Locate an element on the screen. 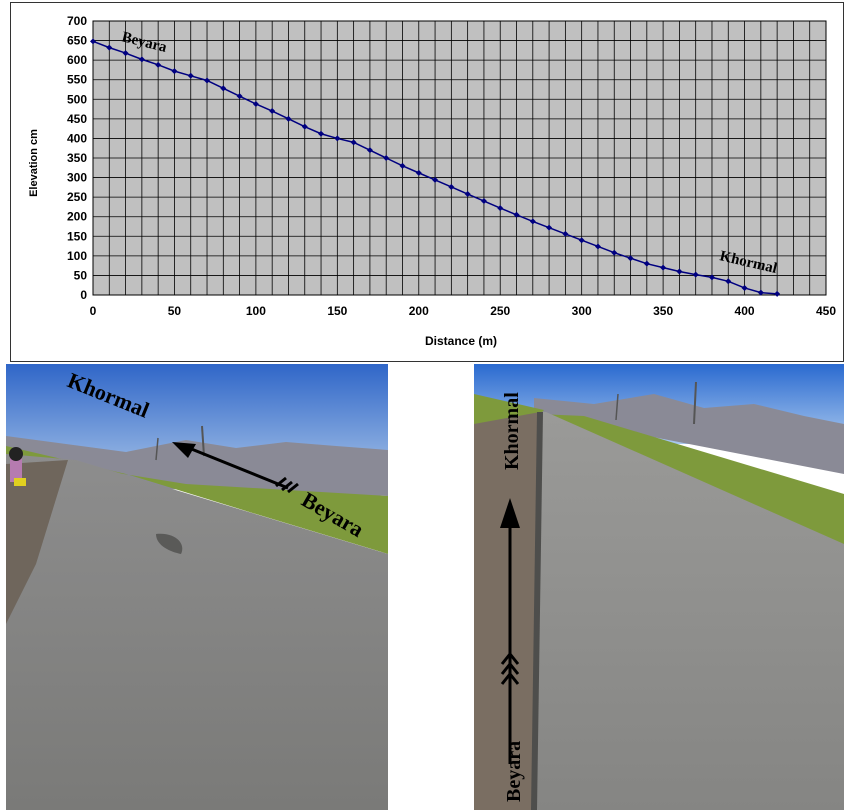  y-tick-label: 150 is located at coordinates (77, 236).